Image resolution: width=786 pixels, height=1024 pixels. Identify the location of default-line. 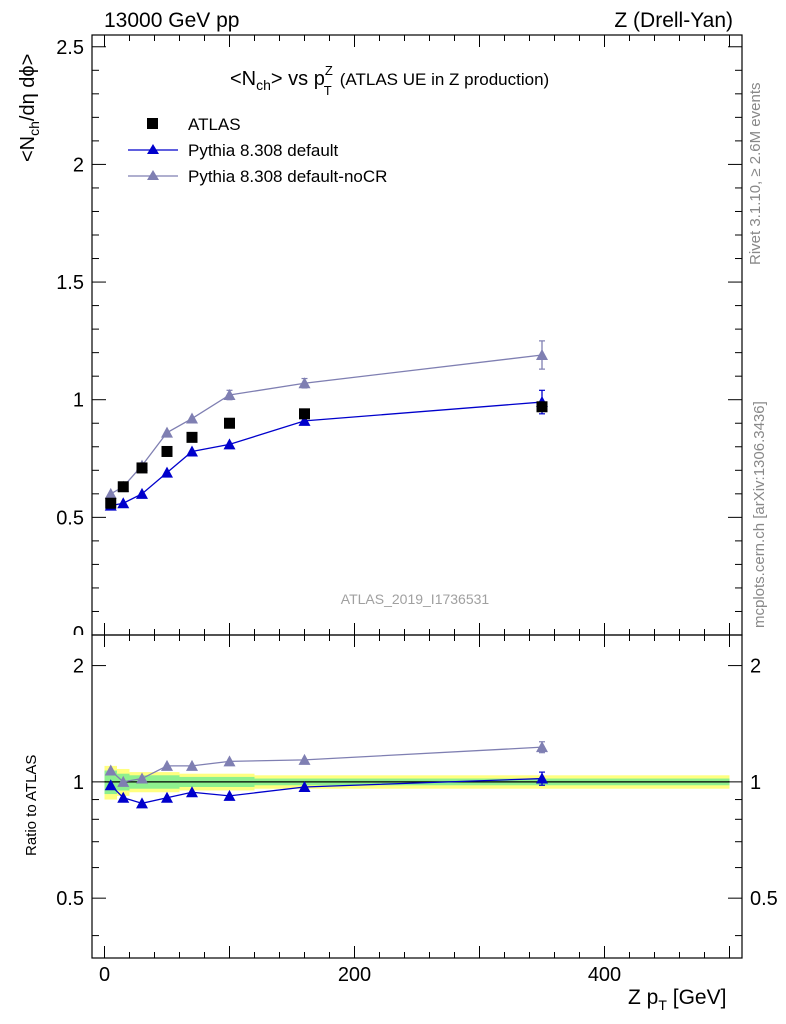
(326, 454).